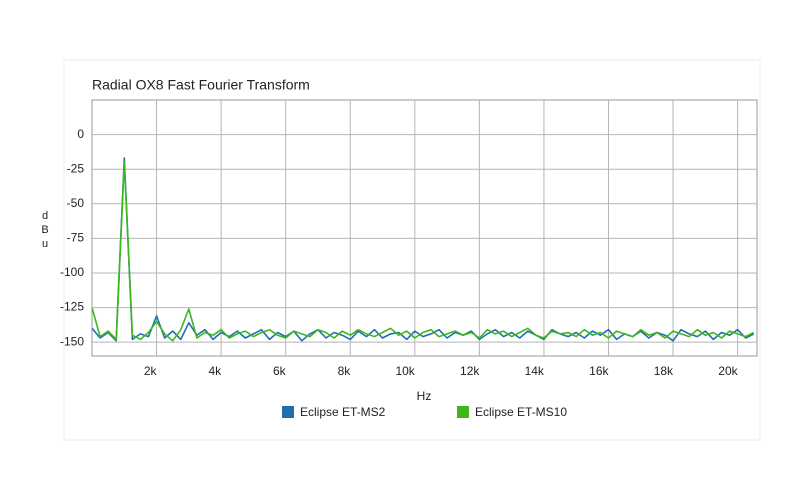  I want to click on x-tick-label: 2k, so click(151, 371).